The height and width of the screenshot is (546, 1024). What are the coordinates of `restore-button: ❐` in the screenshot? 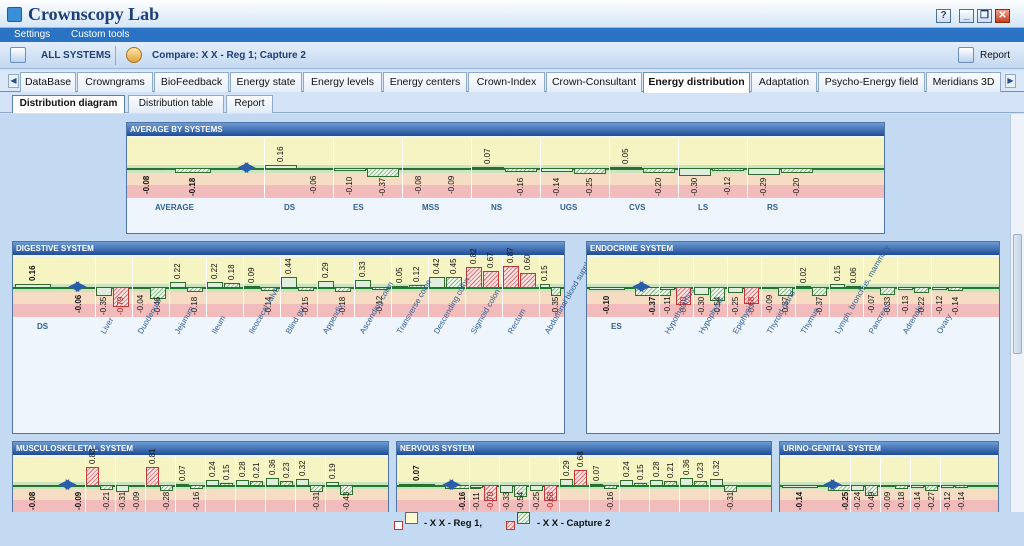 It's located at (984, 16).